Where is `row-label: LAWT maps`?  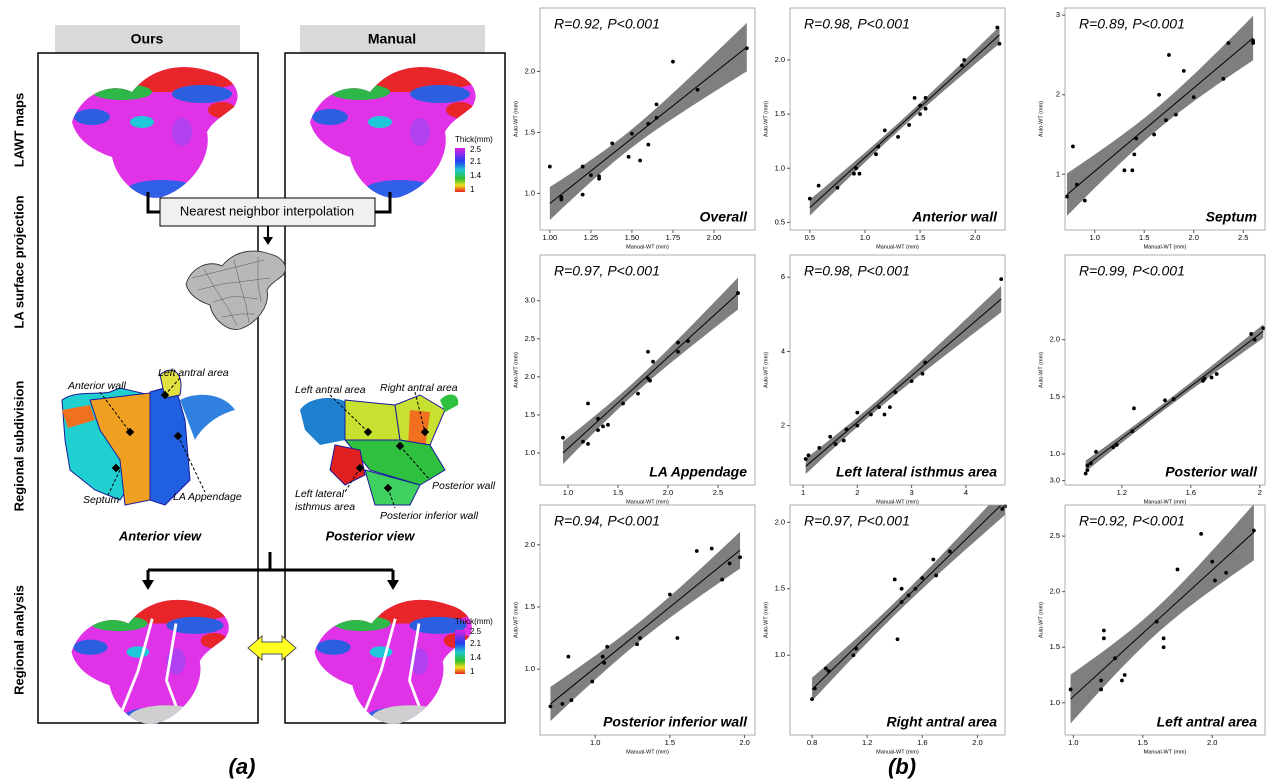 row-label: LAWT maps is located at coordinates (18, 130).